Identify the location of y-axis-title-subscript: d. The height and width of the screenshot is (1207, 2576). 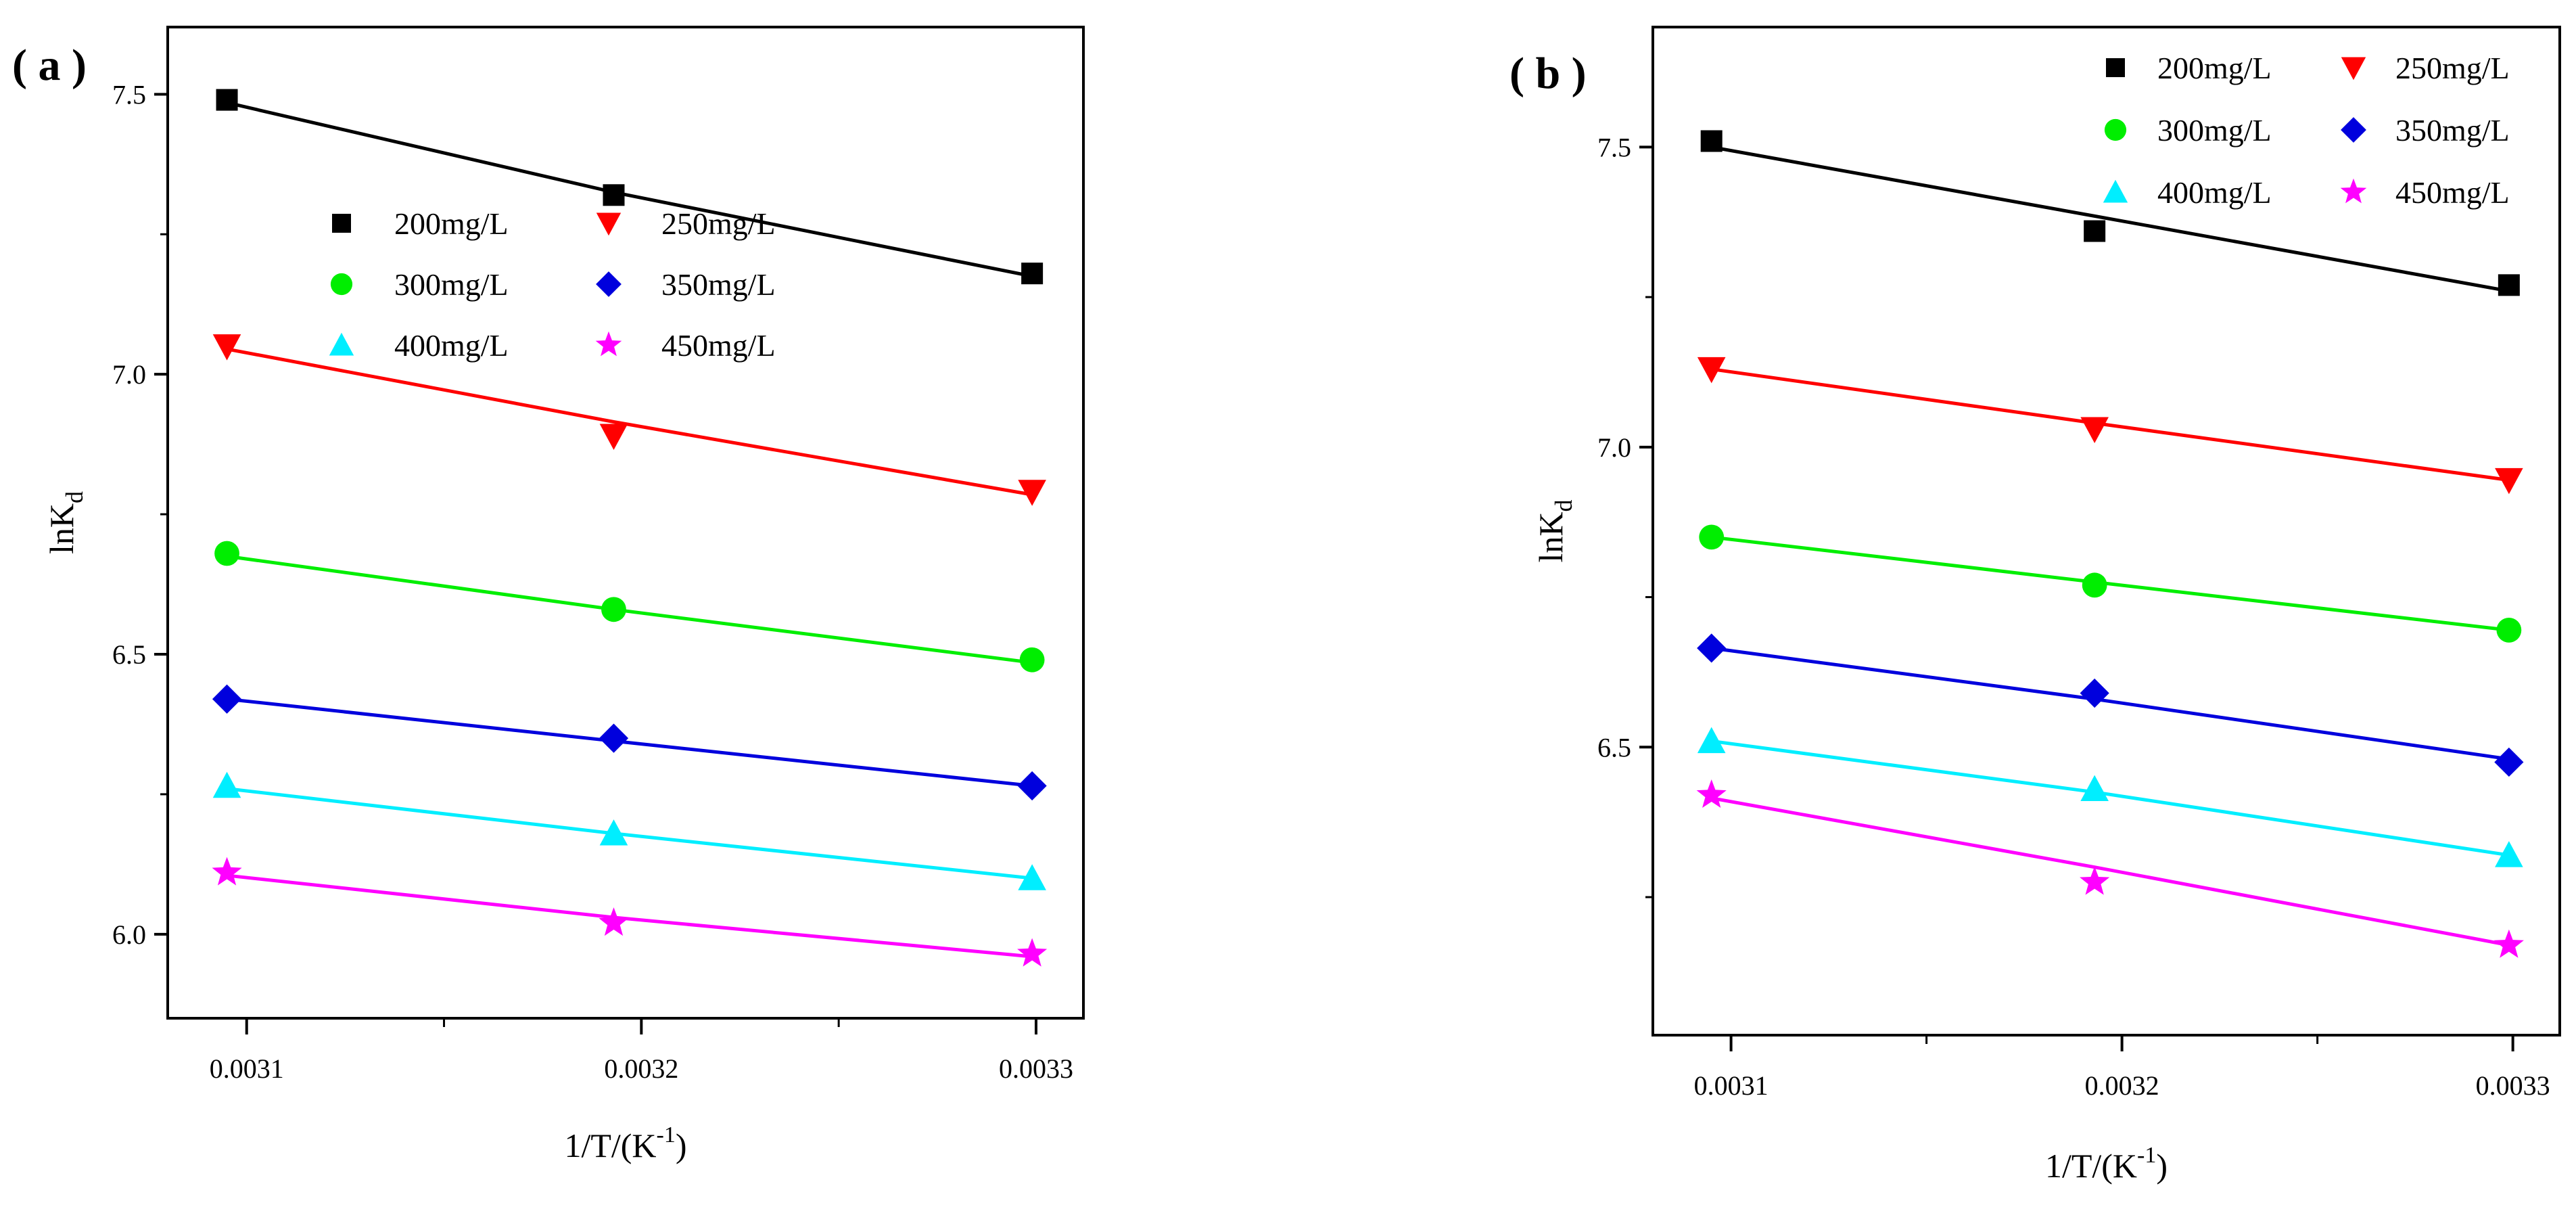
(74, 497).